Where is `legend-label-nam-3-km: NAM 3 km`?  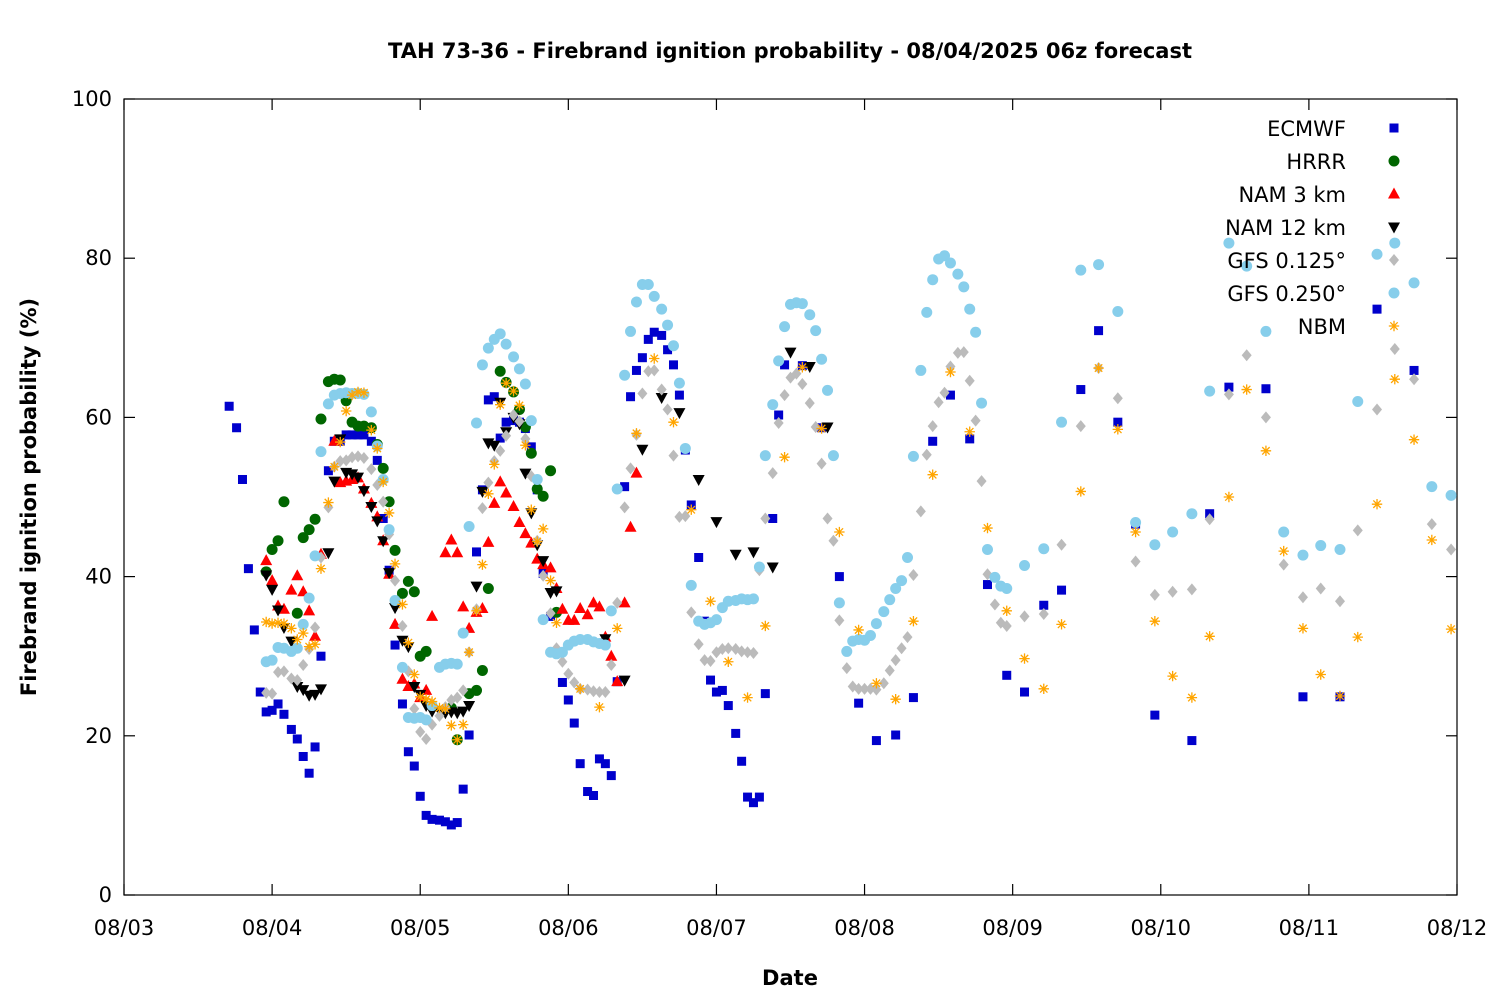
legend-label-nam-3-km: NAM 3 km is located at coordinates (1292, 195).